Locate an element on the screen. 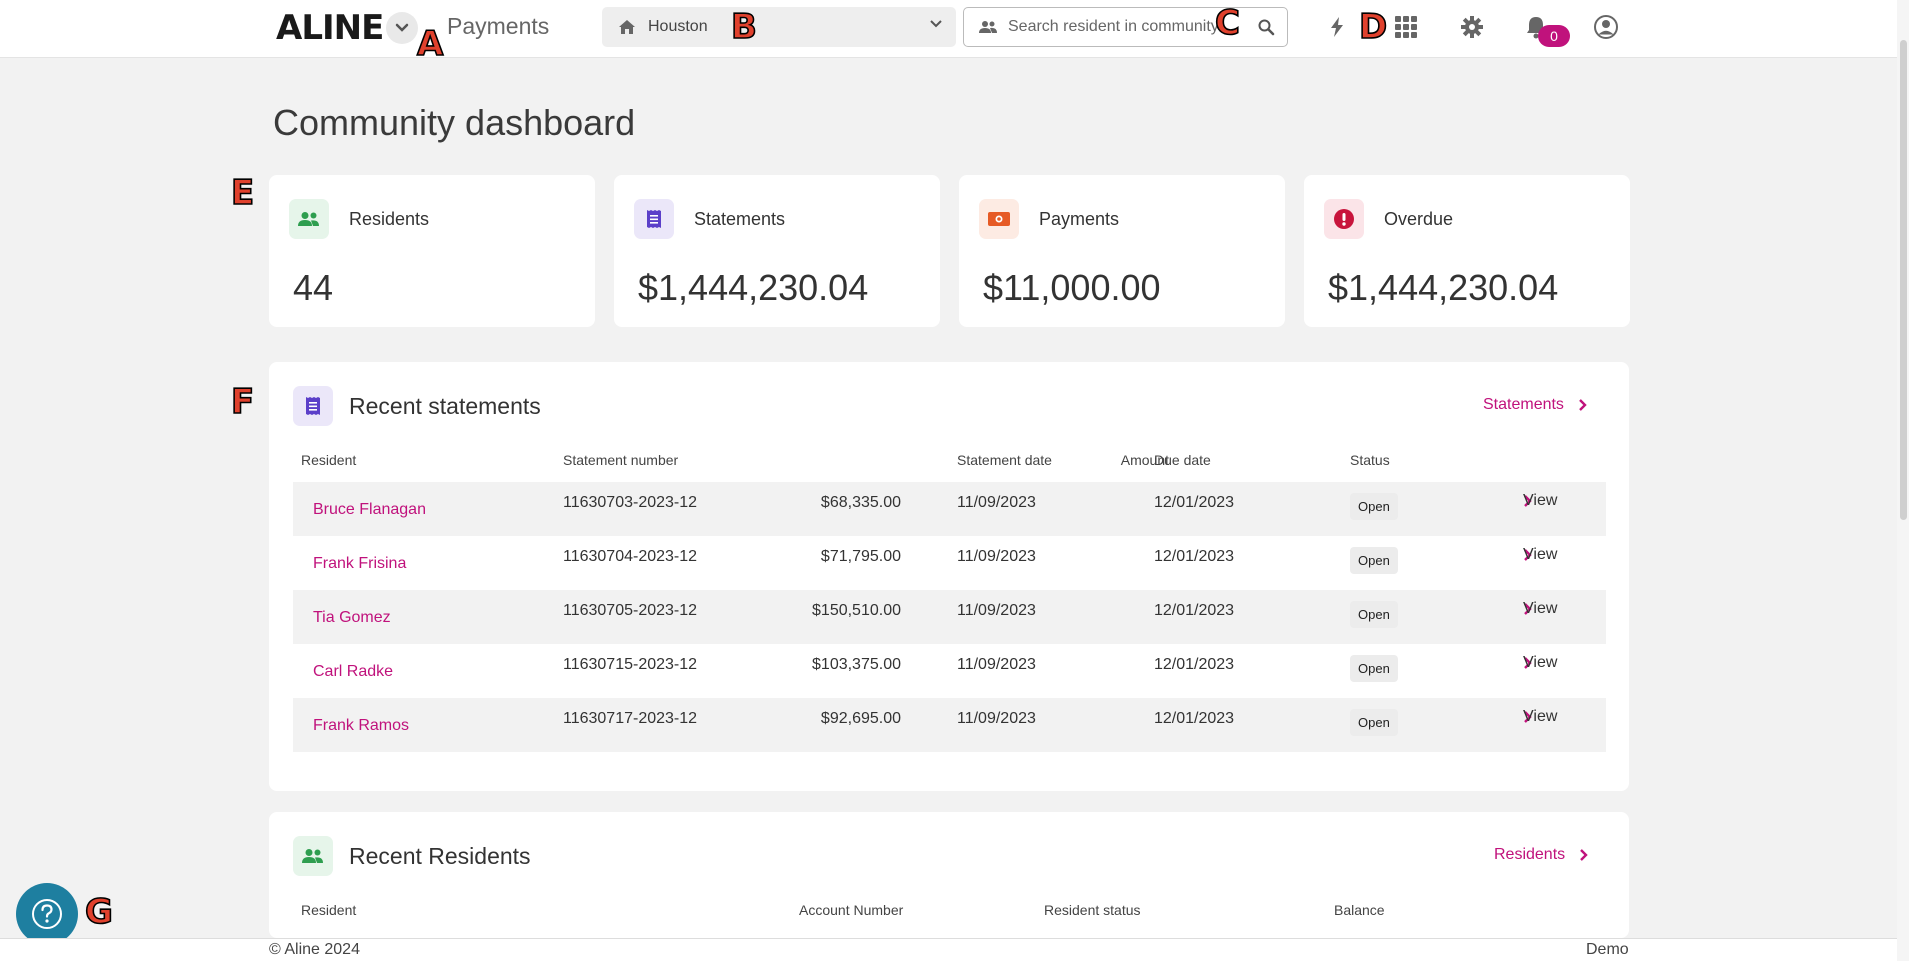 The height and width of the screenshot is (961, 1909). resident-search is located at coordinates (1125, 27).